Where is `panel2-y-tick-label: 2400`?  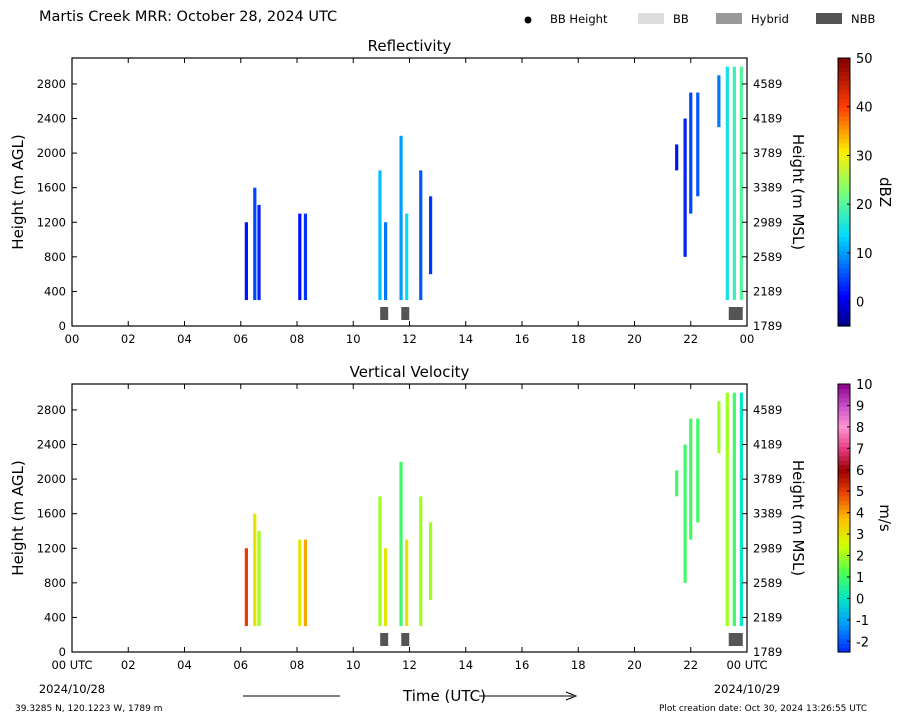 panel2-y-tick-label: 2400 is located at coordinates (51, 445).